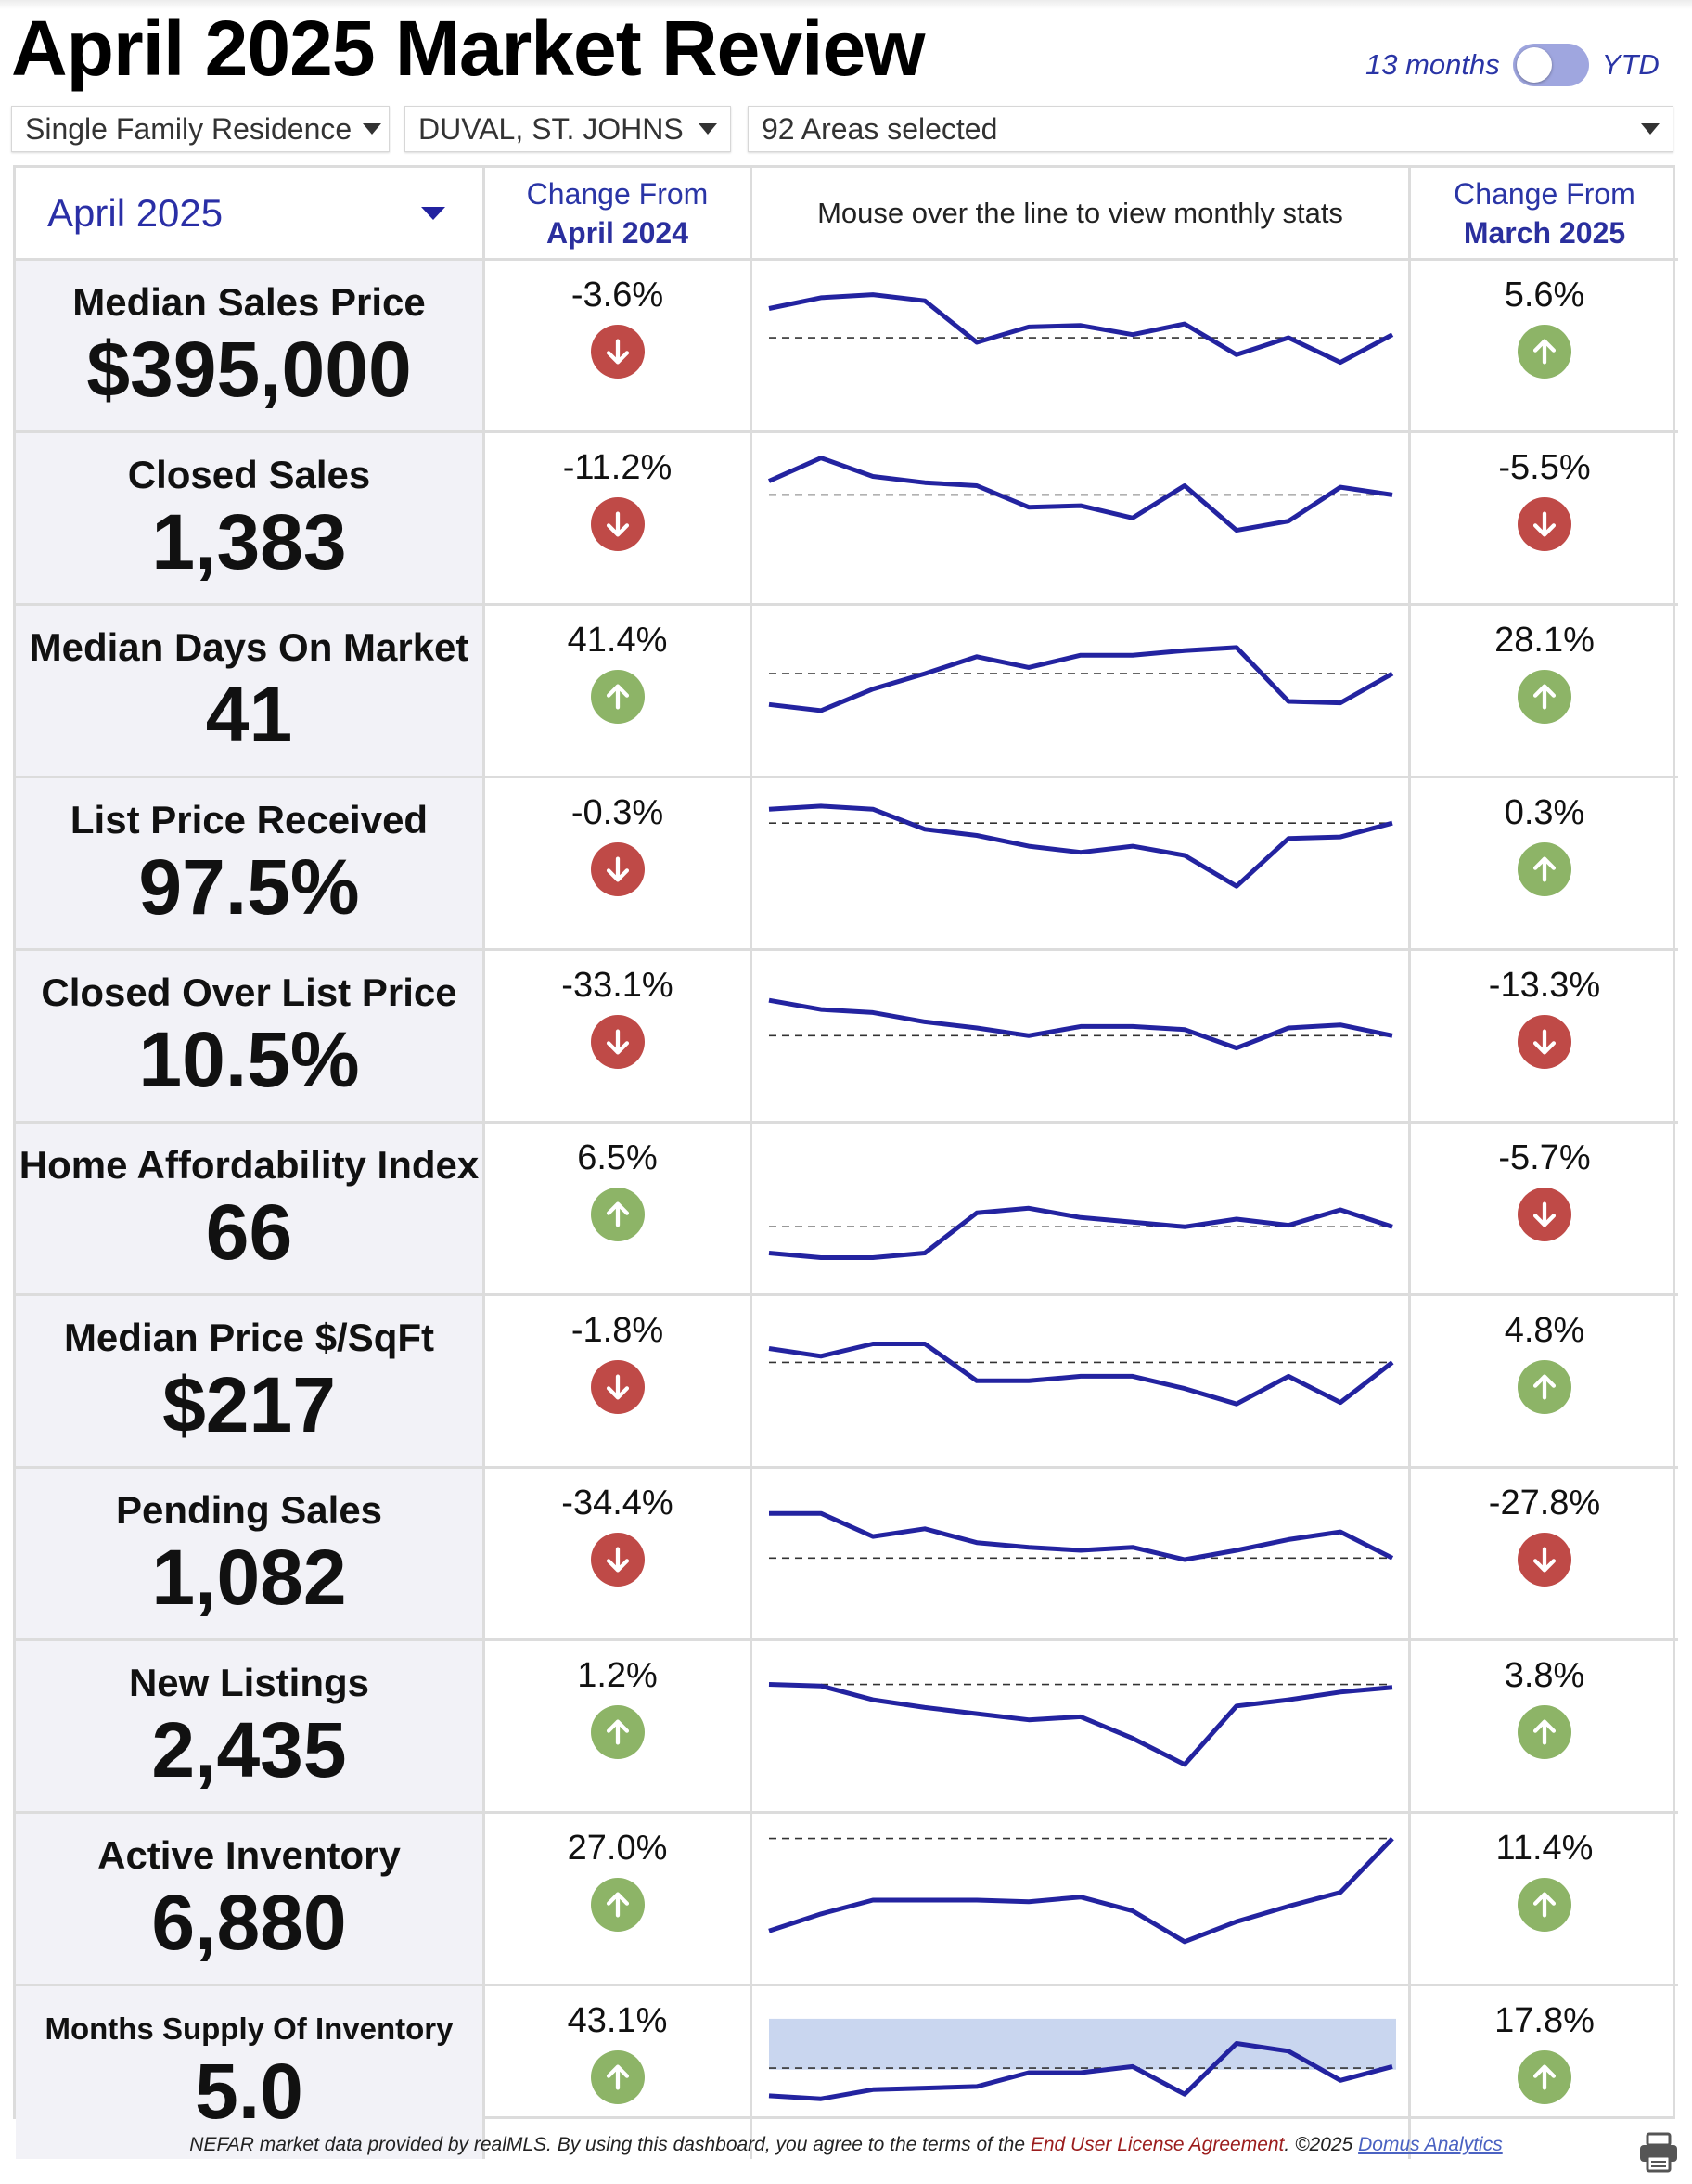  What do you see at coordinates (249, 474) in the screenshot?
I see `metric-label: Closed Sales` at bounding box center [249, 474].